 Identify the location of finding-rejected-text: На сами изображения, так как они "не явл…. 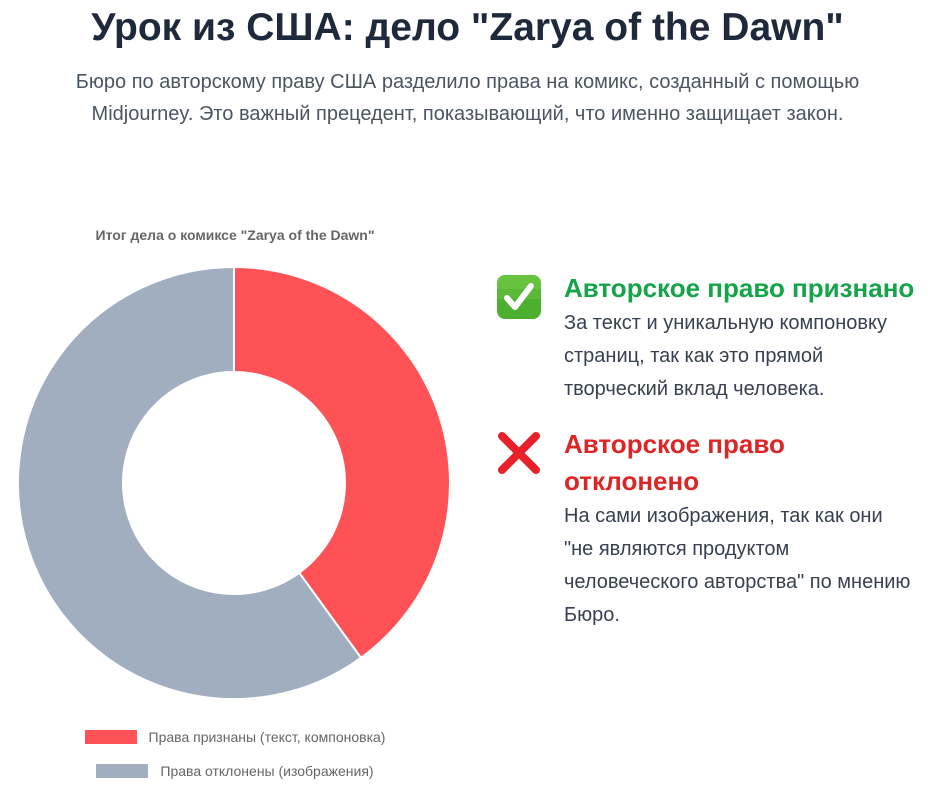
(737, 565).